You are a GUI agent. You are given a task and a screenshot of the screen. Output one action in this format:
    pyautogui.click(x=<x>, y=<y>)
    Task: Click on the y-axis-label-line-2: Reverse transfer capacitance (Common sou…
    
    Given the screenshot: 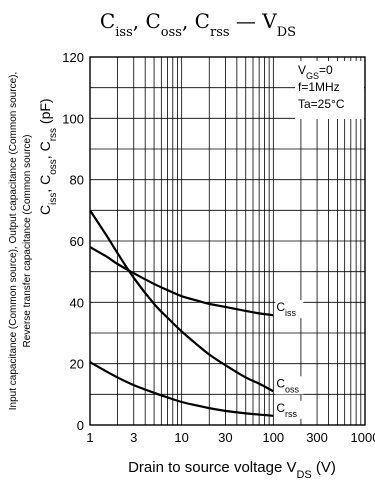 What is the action you would take?
    pyautogui.click(x=27, y=241)
    